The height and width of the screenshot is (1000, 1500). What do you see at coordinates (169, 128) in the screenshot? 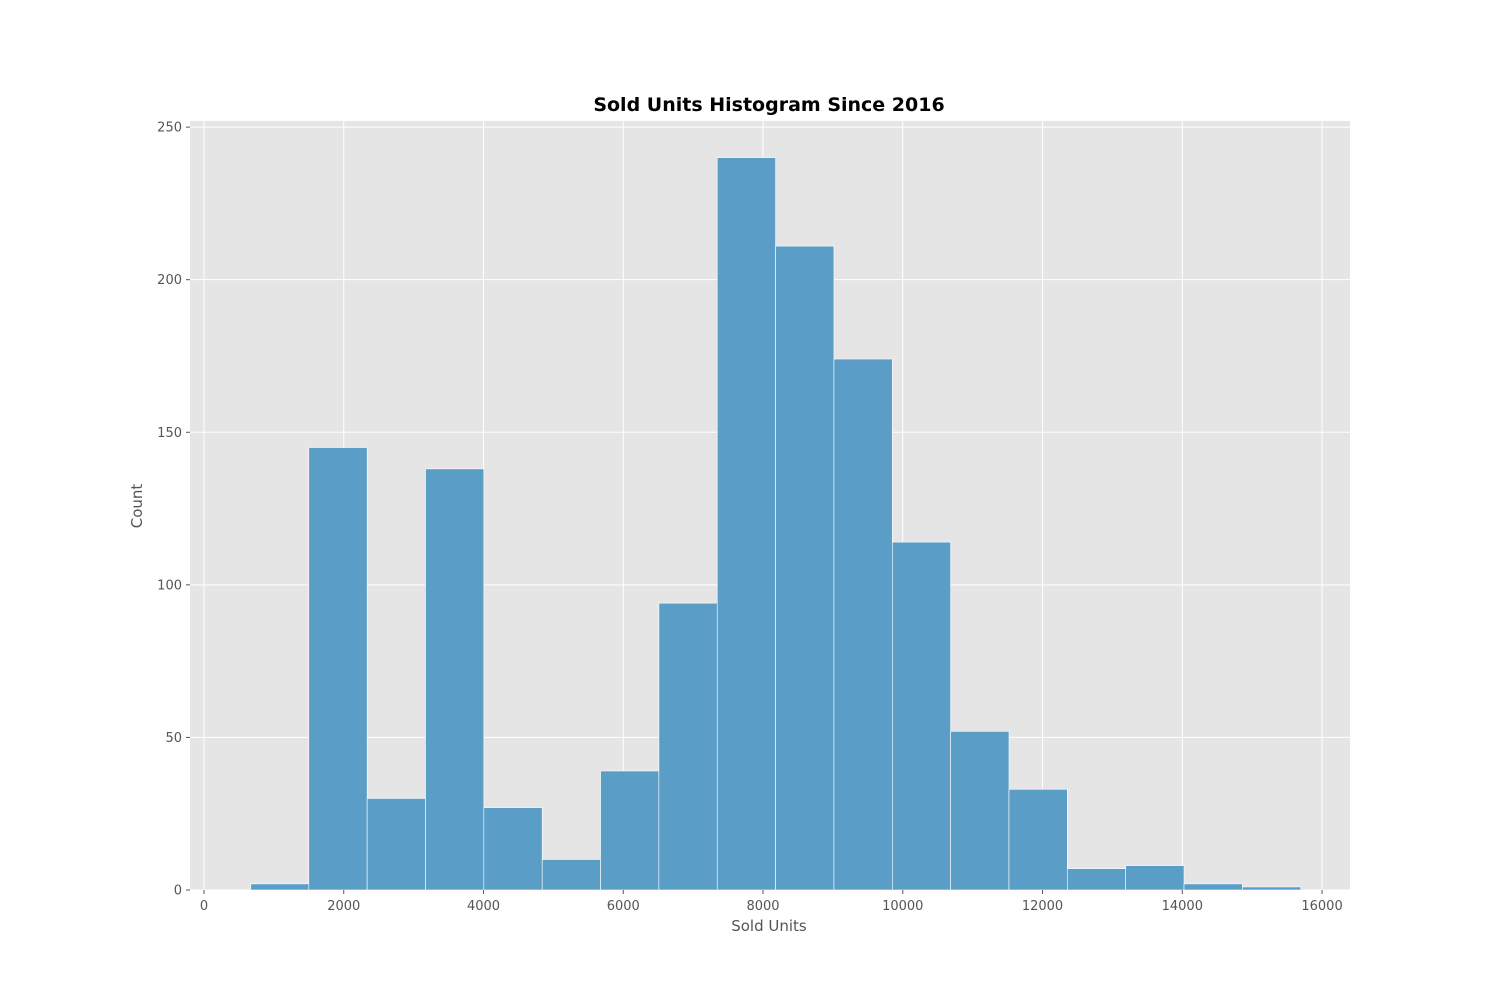
I see `y-tick-label: 250` at bounding box center [169, 128].